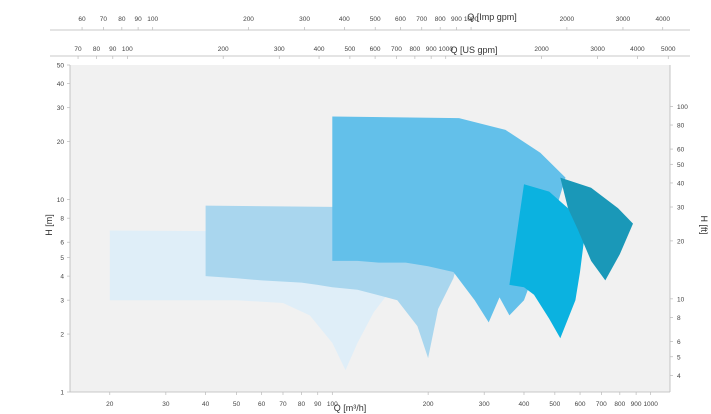  Describe the element at coordinates (623, 19) in the screenshot. I see `top-imp-tick-label: 3000` at that location.